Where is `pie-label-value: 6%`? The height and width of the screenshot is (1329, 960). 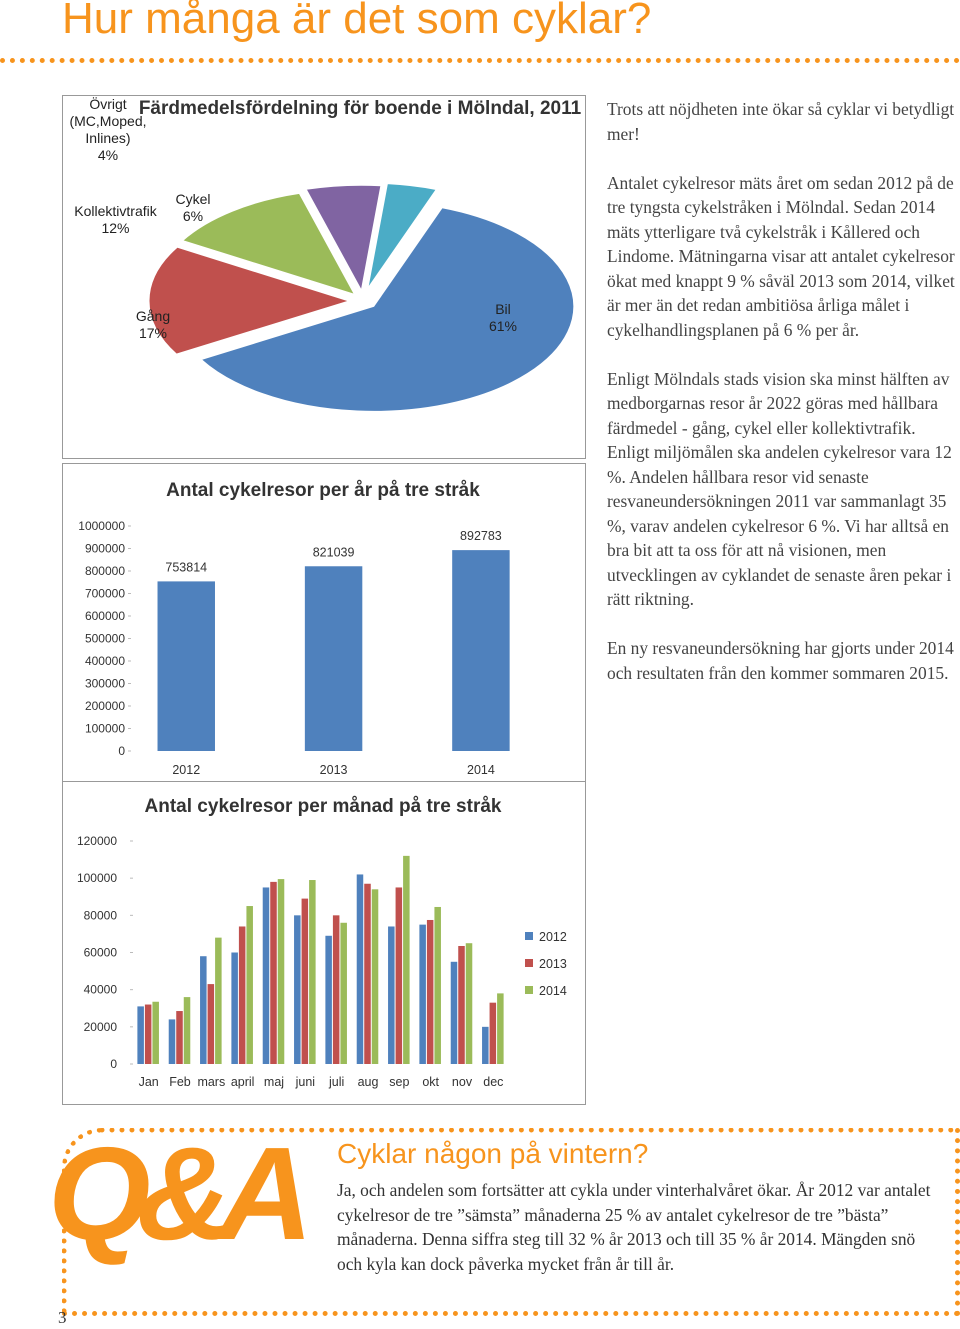 pie-label-value: 6% is located at coordinates (193, 216).